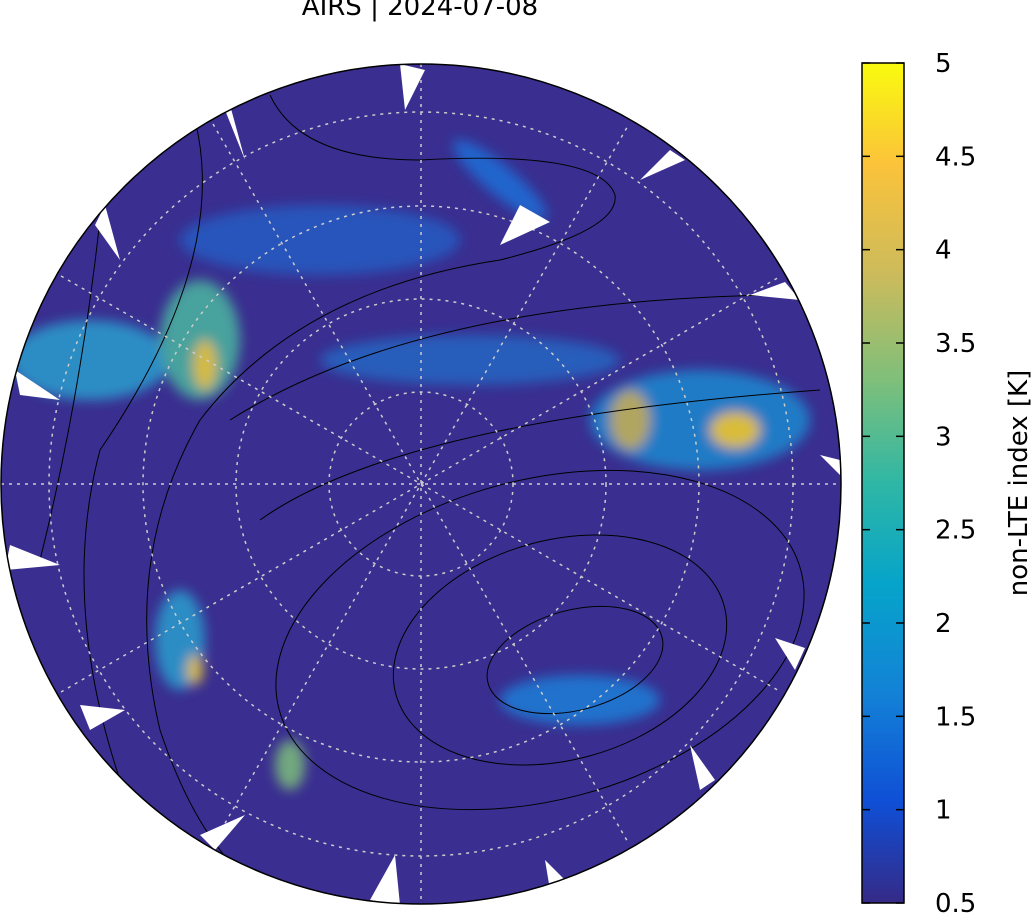  What do you see at coordinates (955, 531) in the screenshot?
I see `colorbar-tick-label: 2.5` at bounding box center [955, 531].